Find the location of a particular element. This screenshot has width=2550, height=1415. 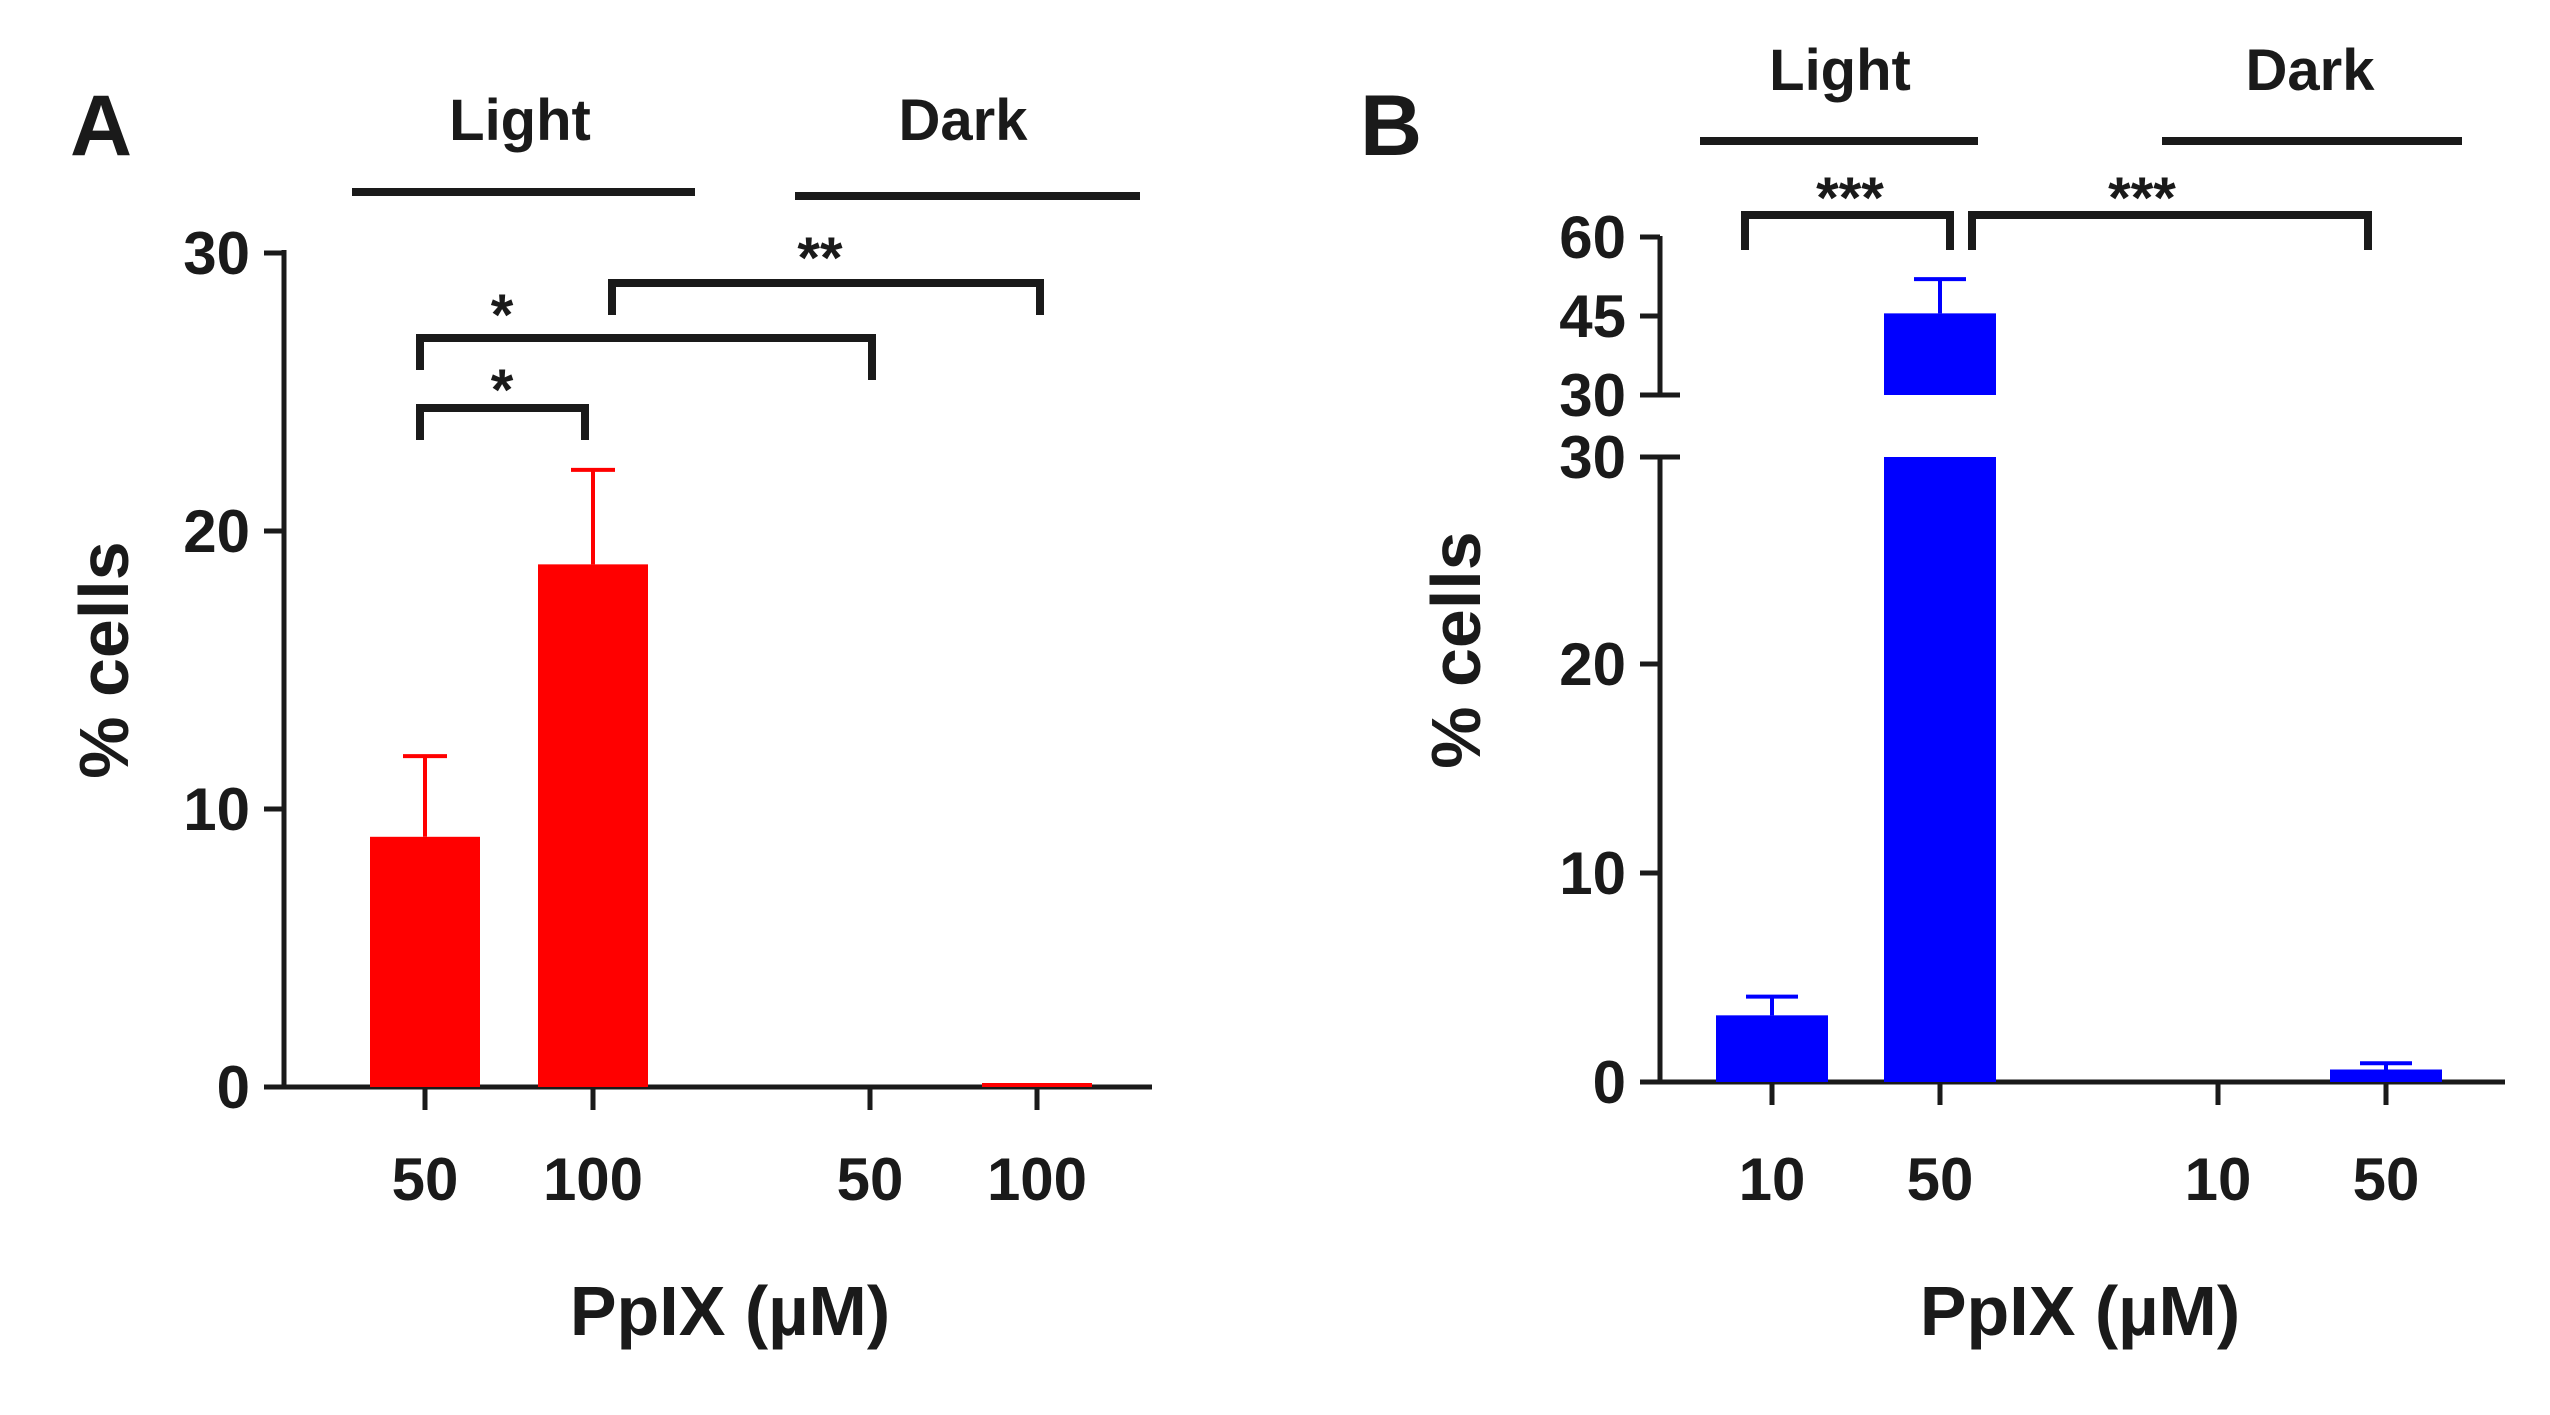

panel-a-y-tick-label: 10 is located at coordinates (216, 809).